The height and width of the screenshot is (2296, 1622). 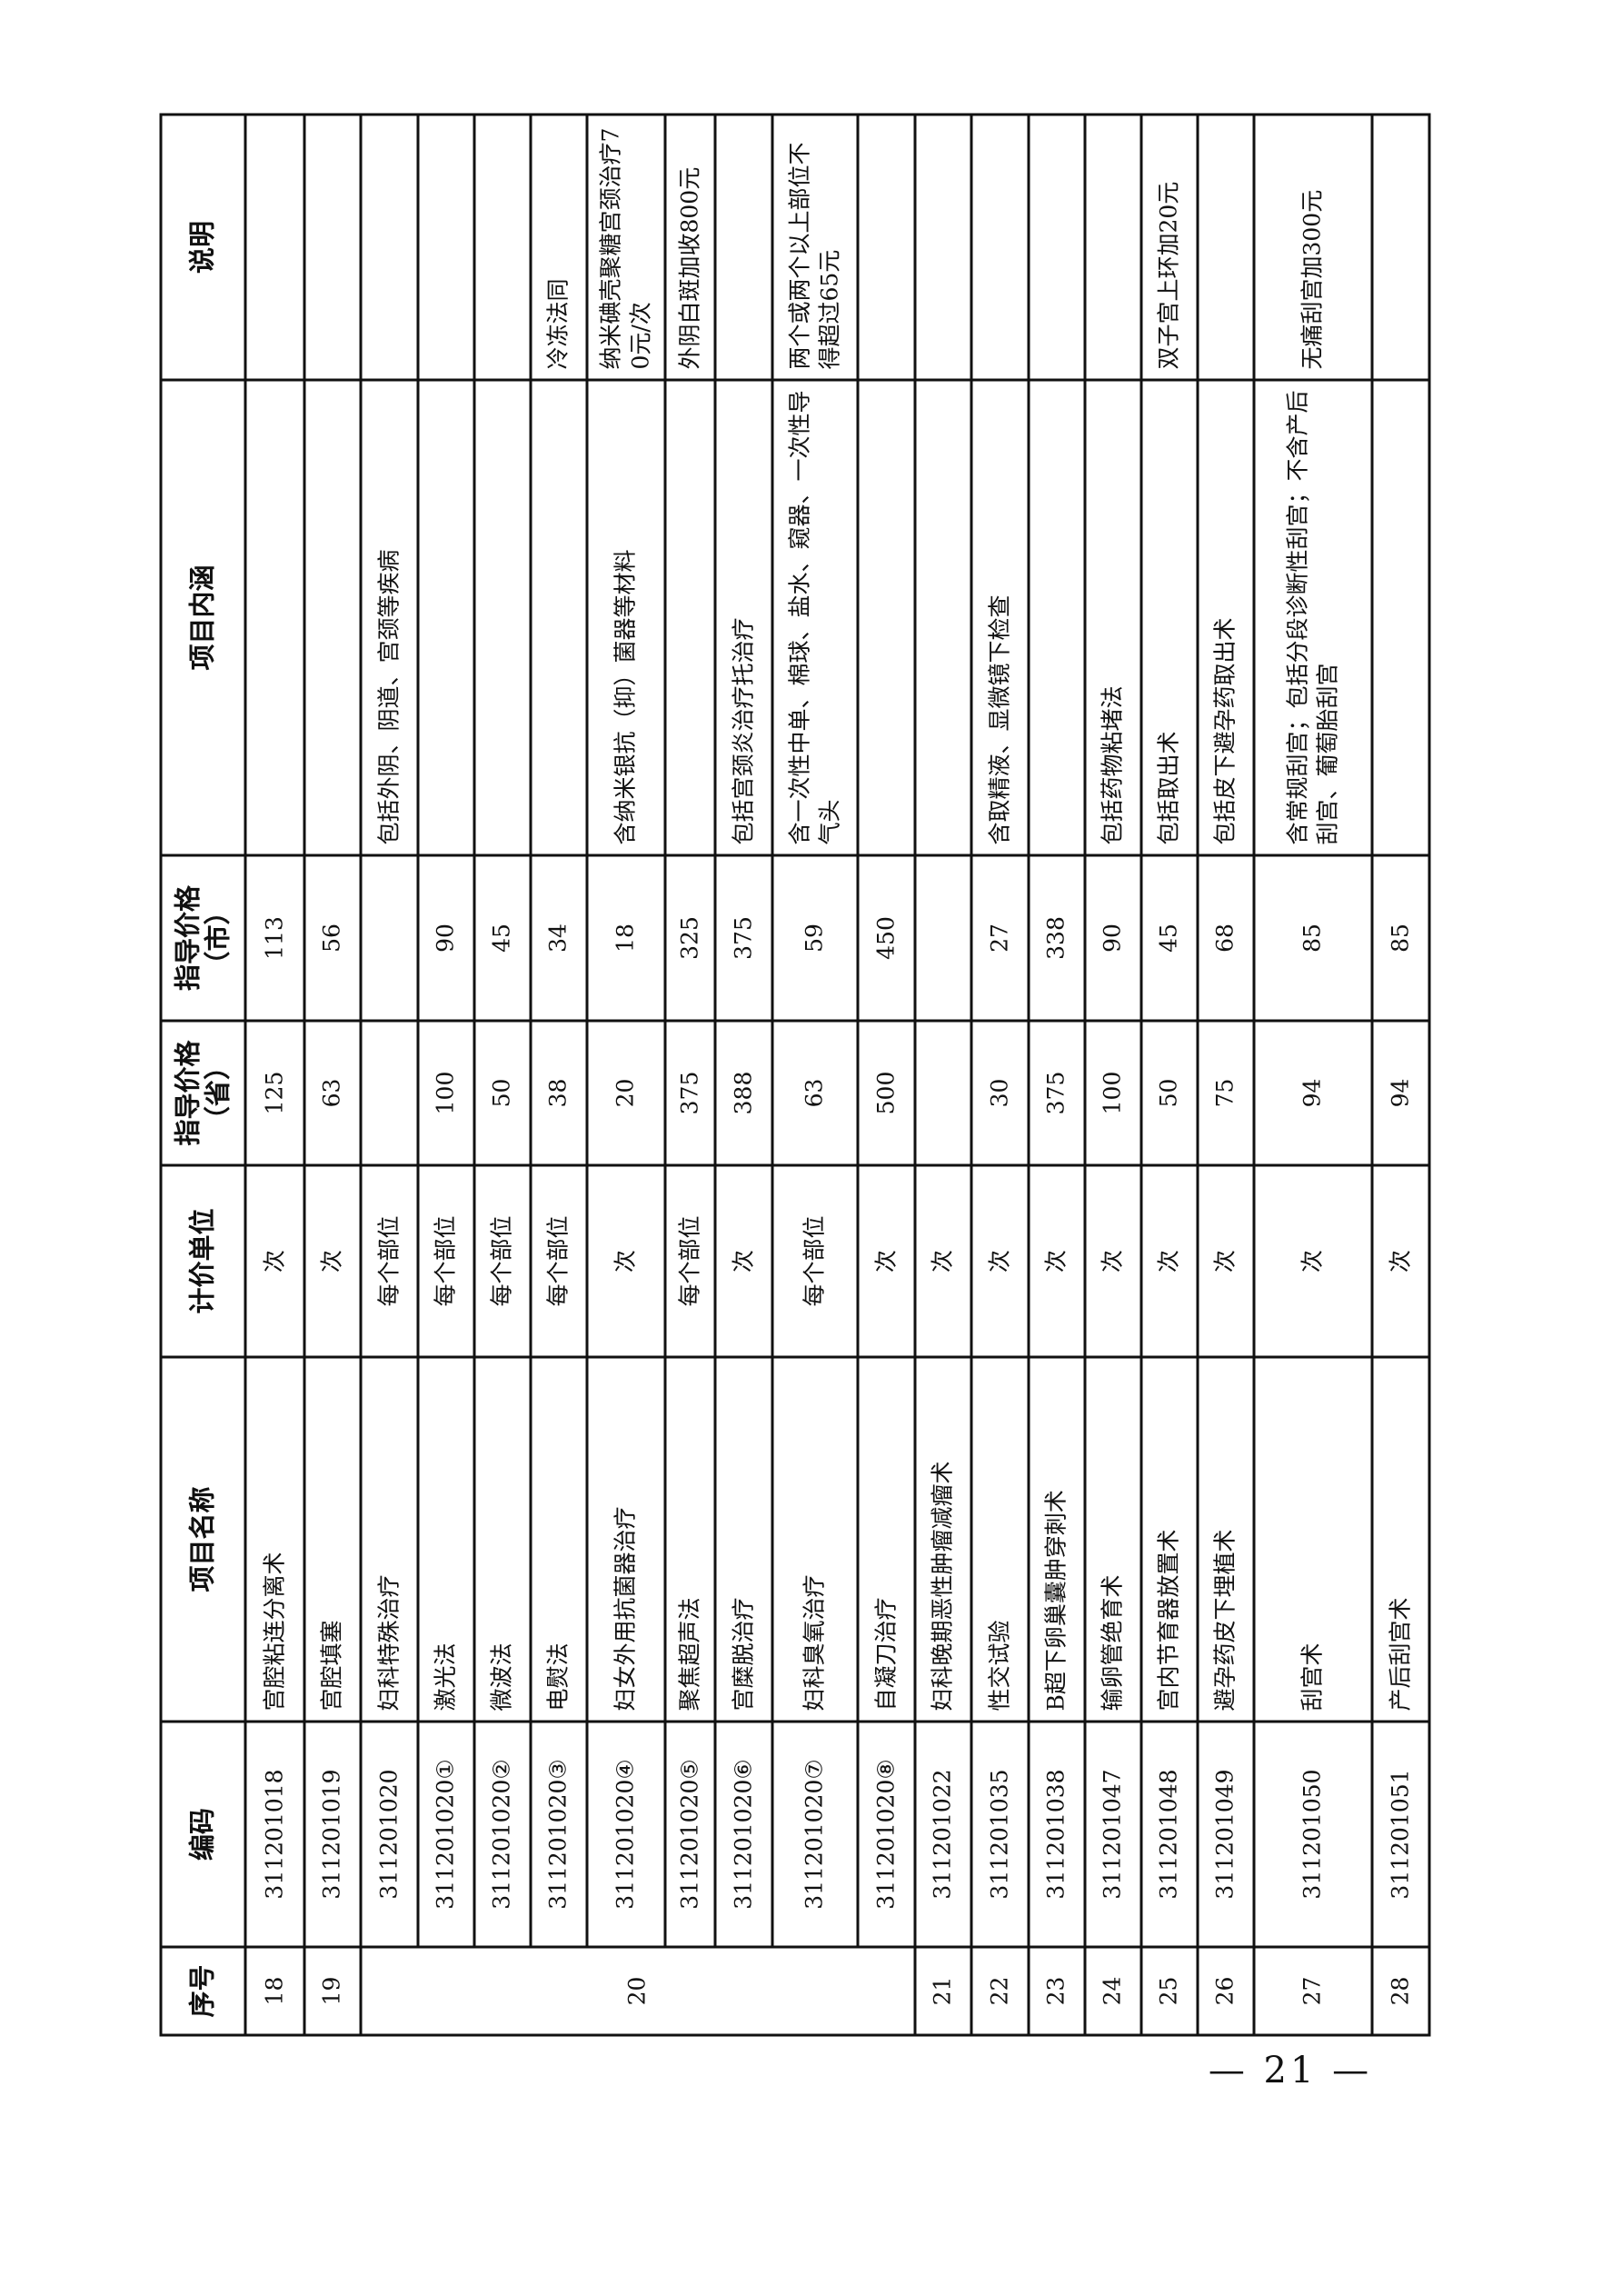 I want to click on price-province-cell: 50, so click(x=1169, y=1093).